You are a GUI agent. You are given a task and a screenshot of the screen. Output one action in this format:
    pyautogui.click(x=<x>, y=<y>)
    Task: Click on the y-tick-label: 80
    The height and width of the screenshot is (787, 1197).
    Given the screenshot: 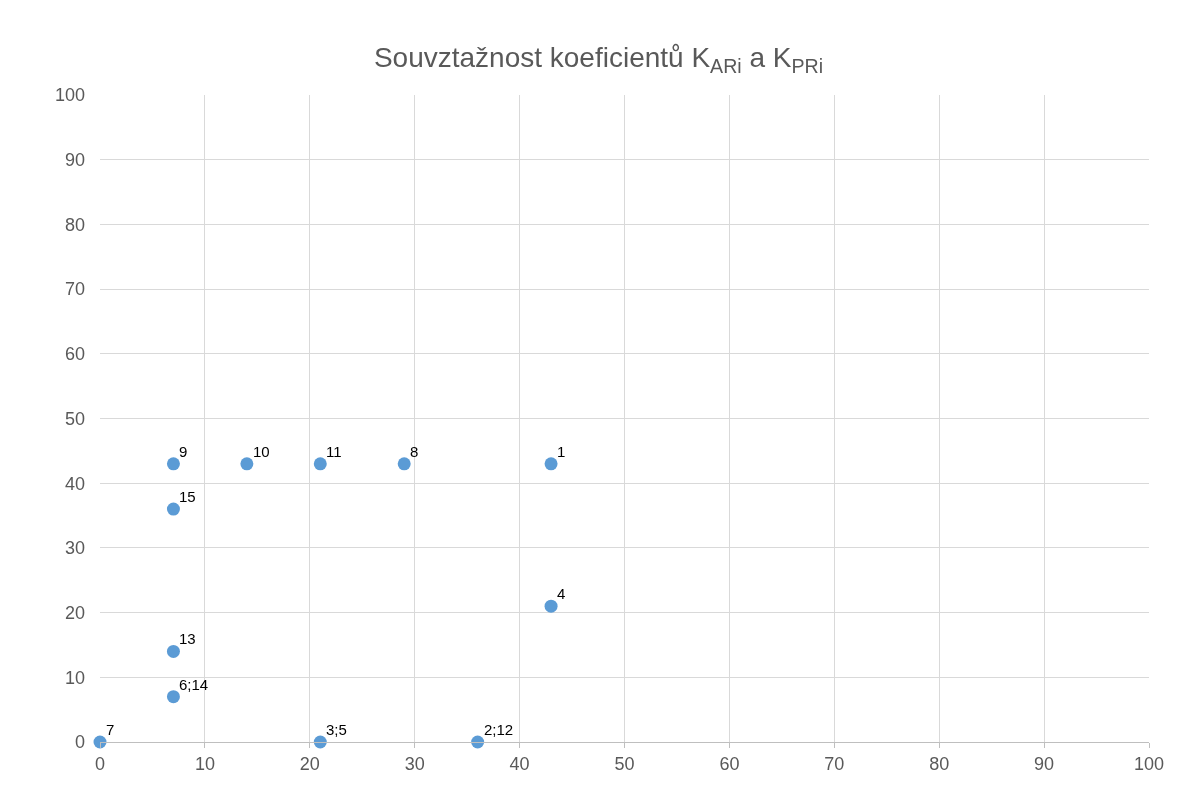 What is the action you would take?
    pyautogui.click(x=74, y=224)
    